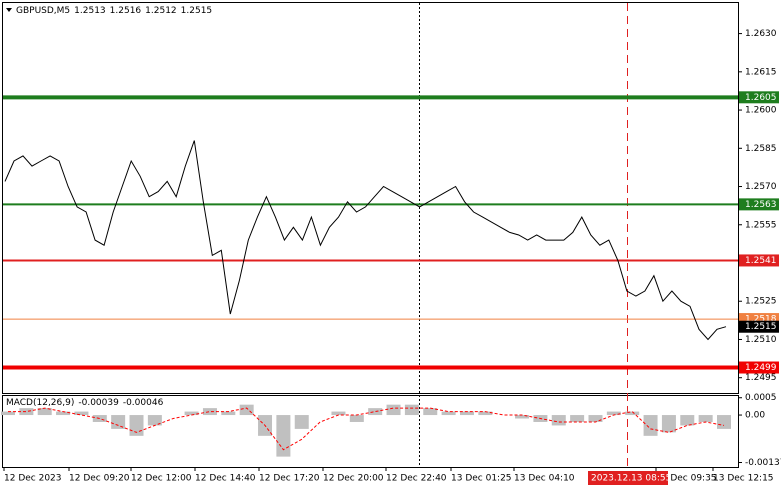 The image size is (781, 489). I want to click on signal-line, so click(366, 429).